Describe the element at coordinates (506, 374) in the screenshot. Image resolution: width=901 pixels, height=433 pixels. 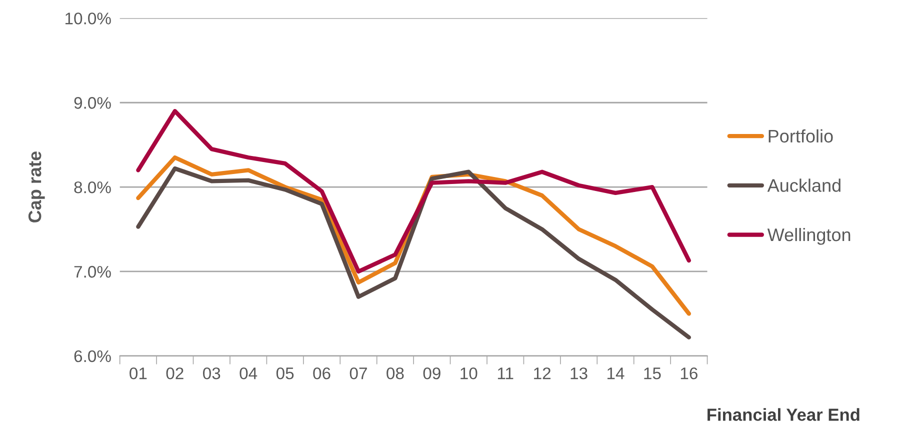
I see `x-tick-label: 11` at that location.